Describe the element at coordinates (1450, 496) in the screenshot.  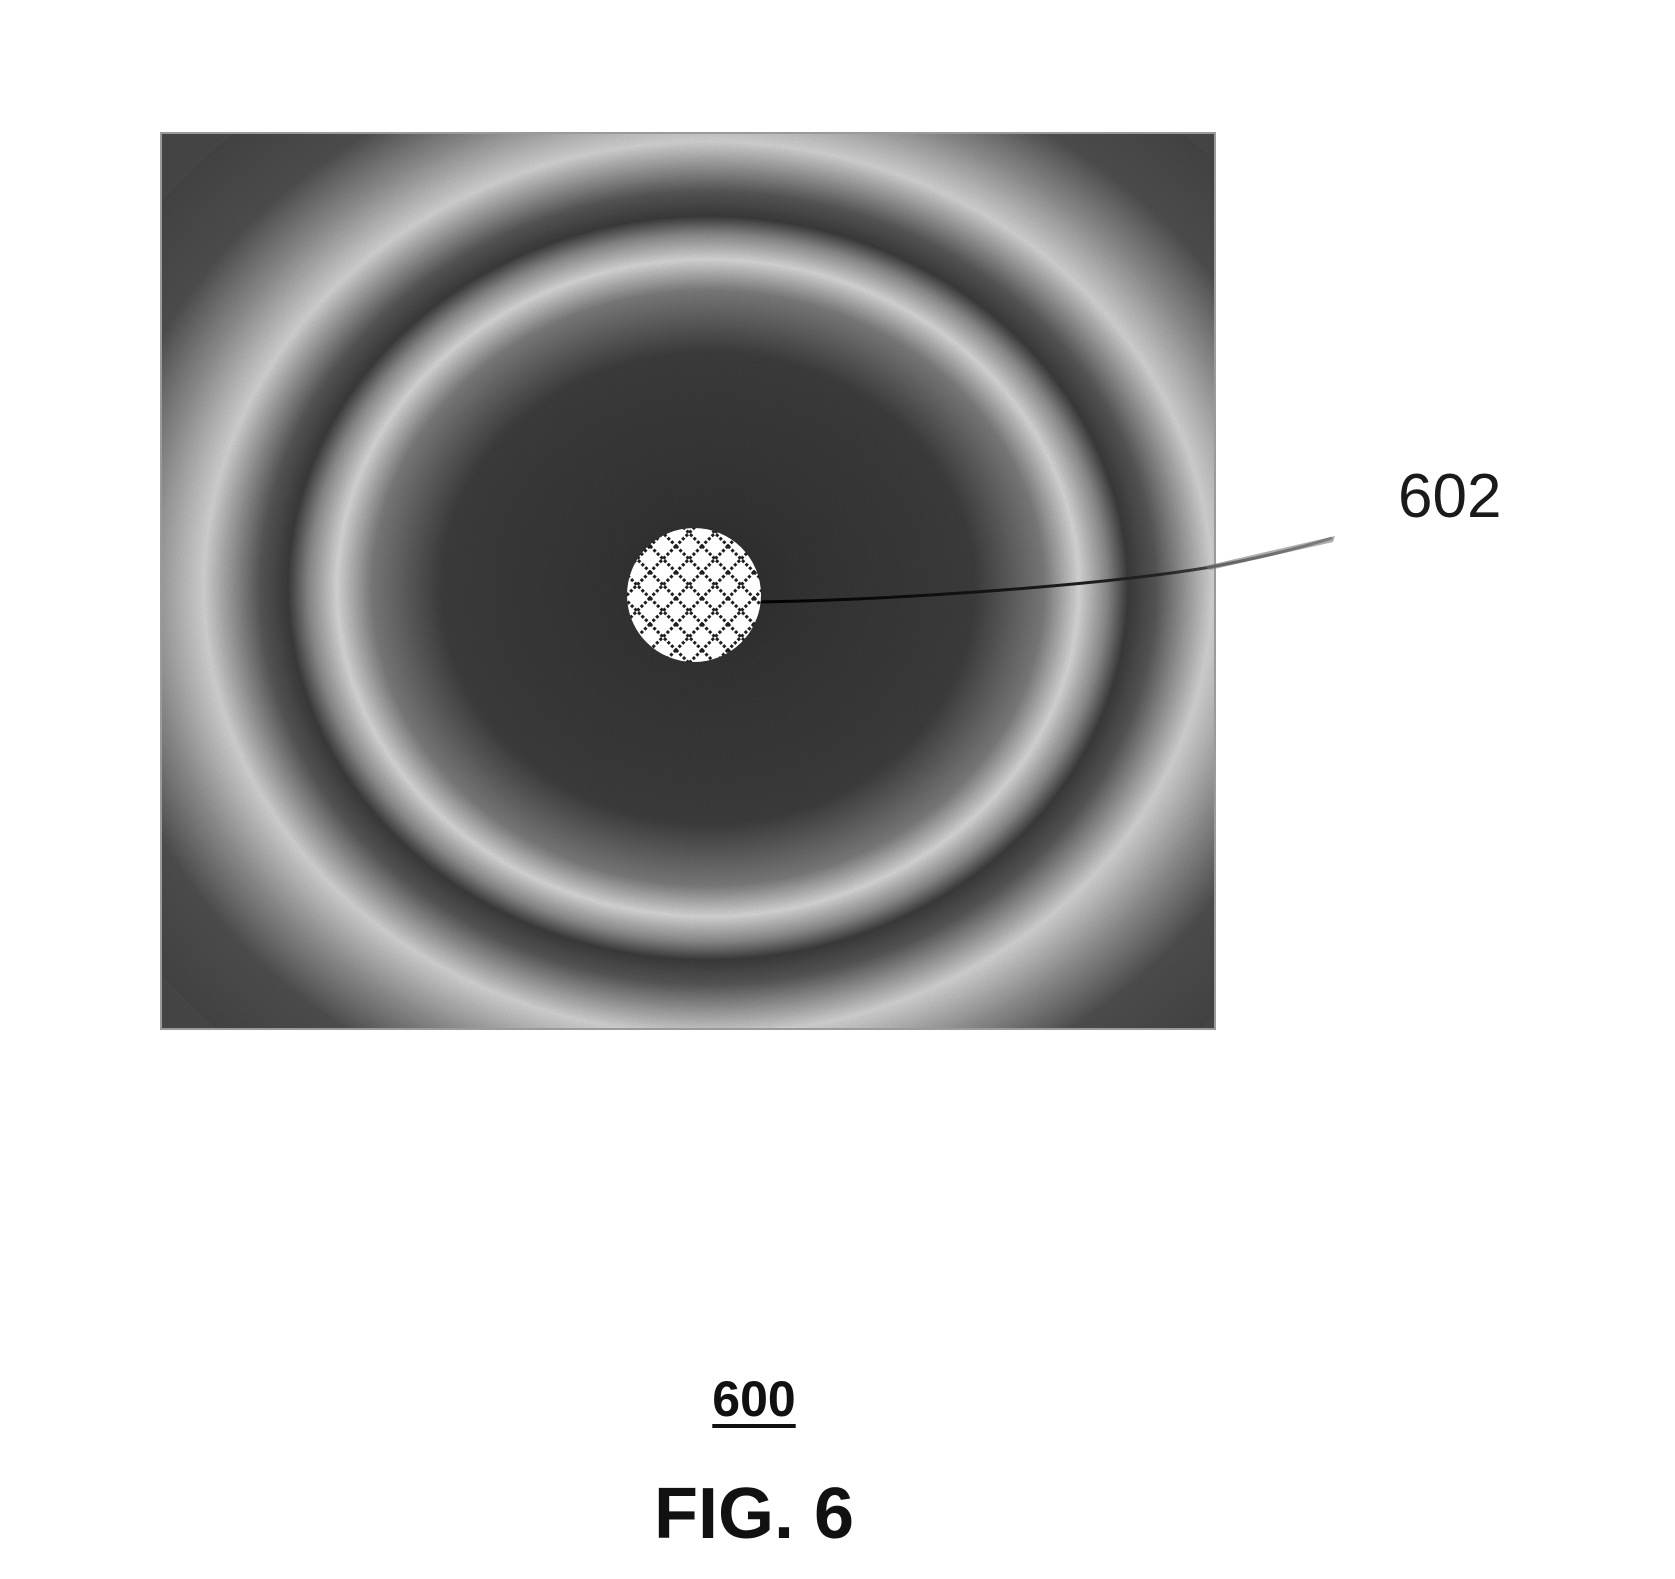
I see `reference-label-602: 602` at that location.